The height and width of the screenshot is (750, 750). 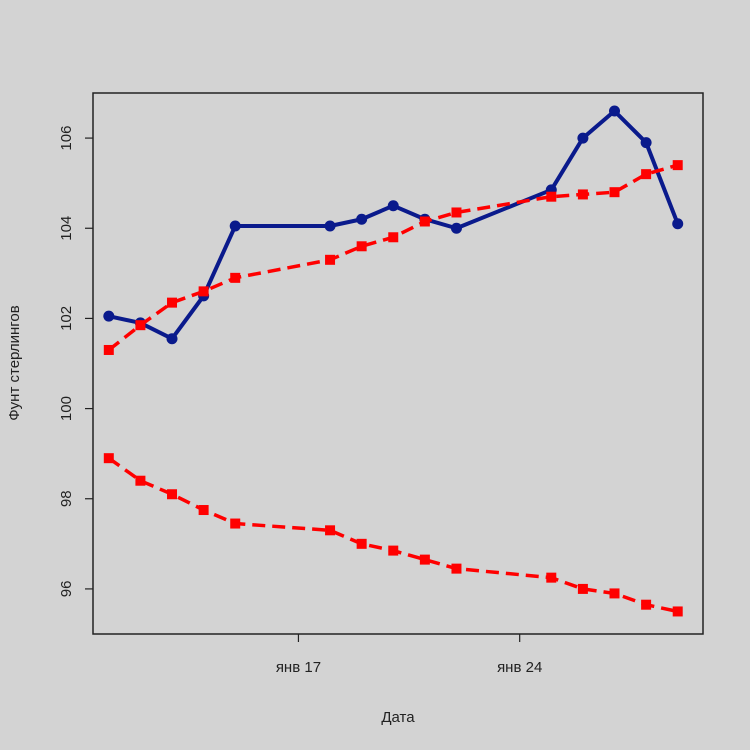 What do you see at coordinates (14, 362) in the screenshot?
I see `y-axis-label: Фунт стерлингов` at bounding box center [14, 362].